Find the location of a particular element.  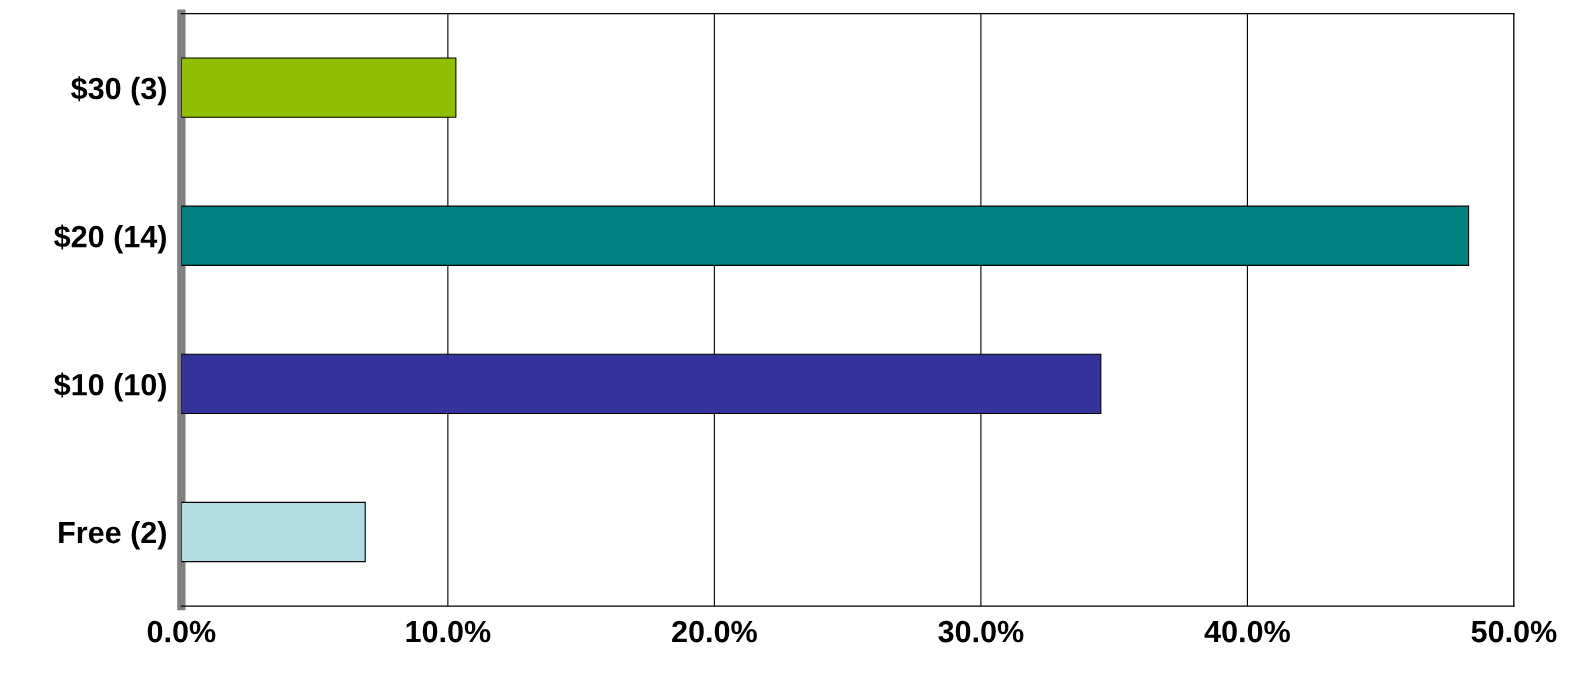

y-tick-label: $20 (14) is located at coordinates (110, 239).